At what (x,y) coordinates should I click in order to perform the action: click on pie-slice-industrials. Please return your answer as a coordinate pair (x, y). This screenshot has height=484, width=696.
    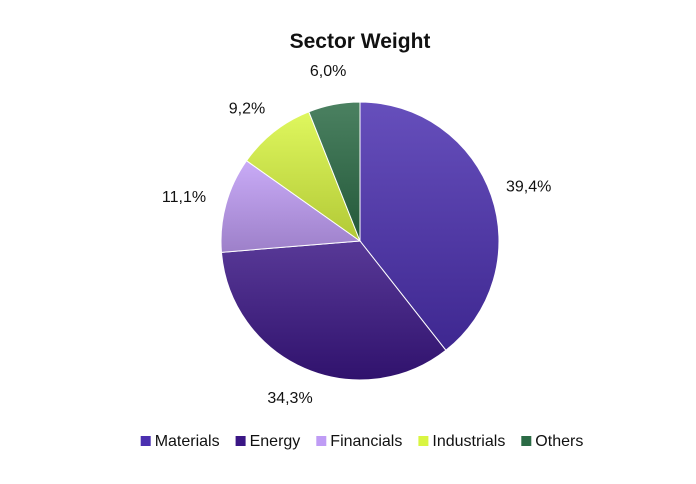
    Looking at the image, I should click on (303, 177).